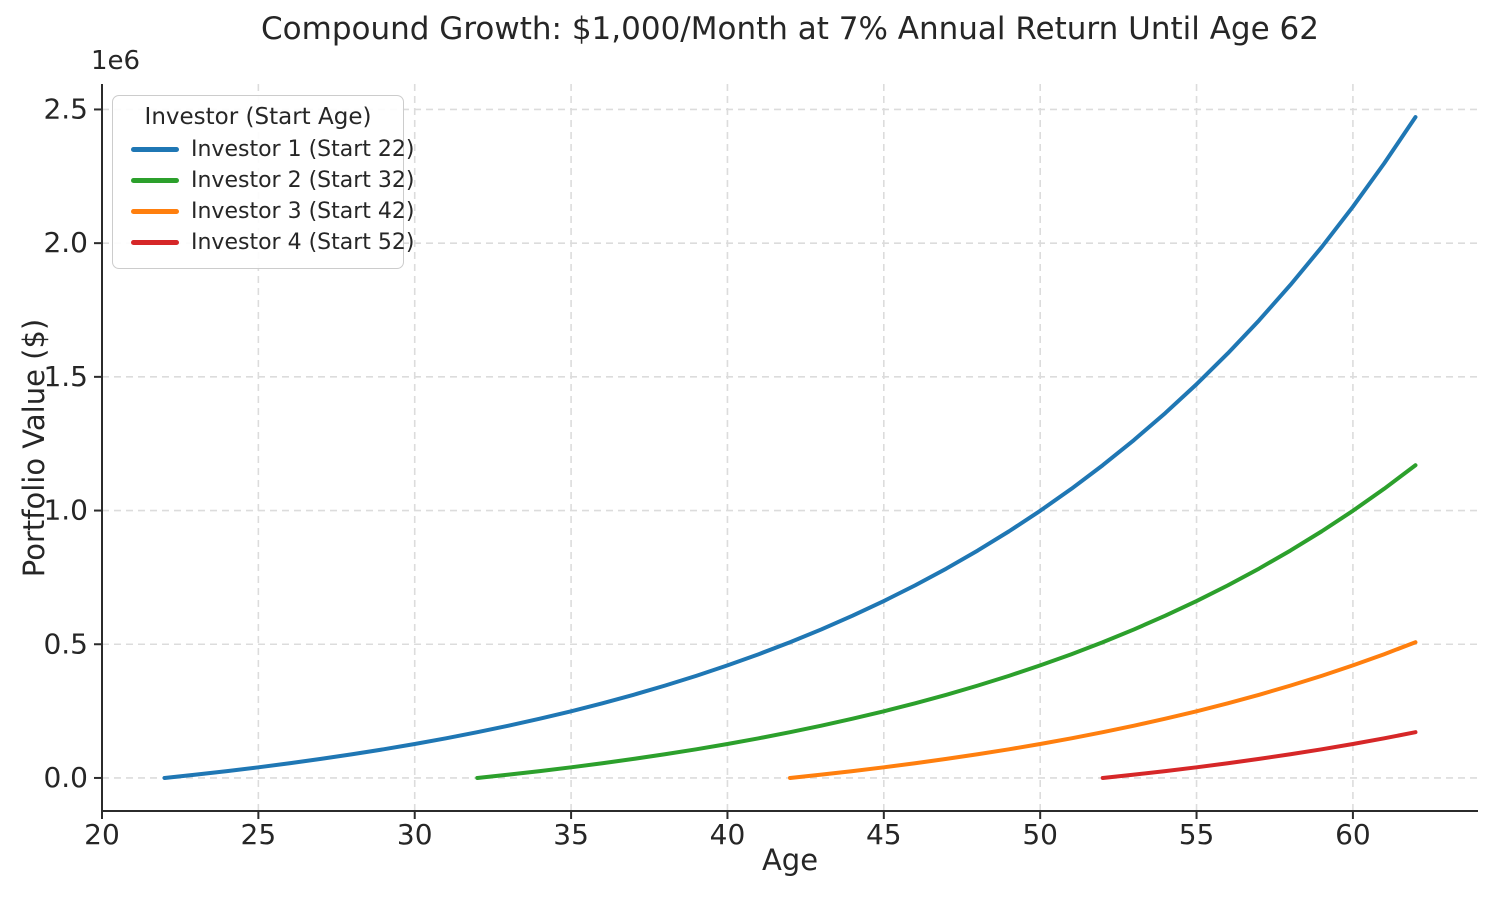 The height and width of the screenshot is (899, 1500). Describe the element at coordinates (116, 61) in the screenshot. I see `y-axis-offset-label: 1e6` at that location.